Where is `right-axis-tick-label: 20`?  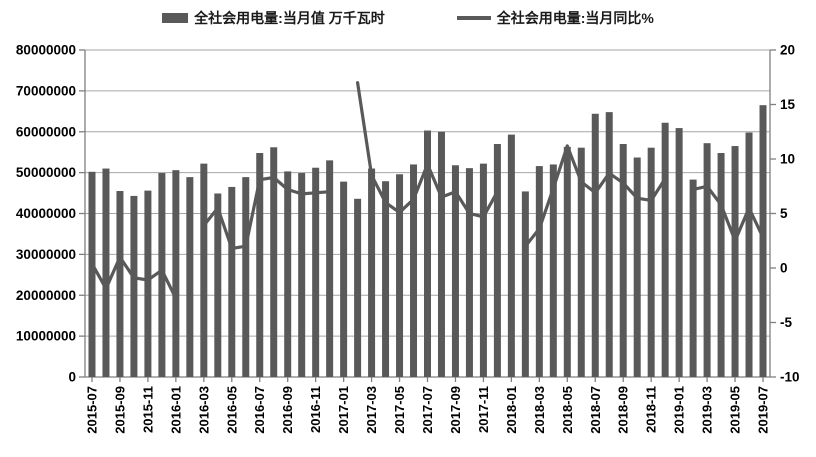
right-axis-tick-label: 20 is located at coordinates (787, 50).